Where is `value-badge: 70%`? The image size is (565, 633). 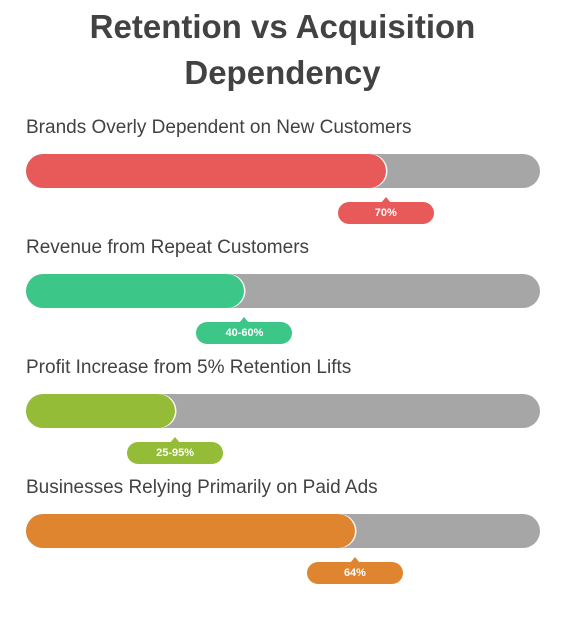 value-badge: 70% is located at coordinates (385, 210).